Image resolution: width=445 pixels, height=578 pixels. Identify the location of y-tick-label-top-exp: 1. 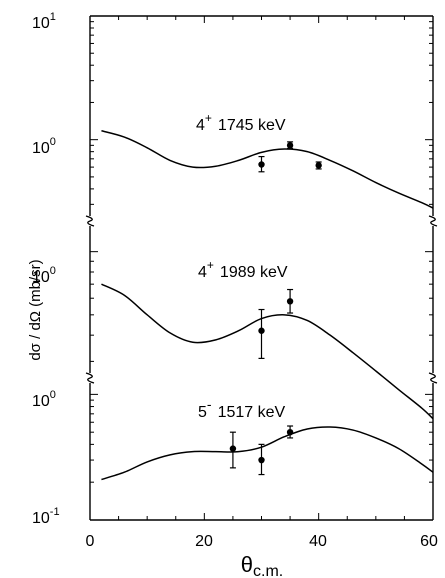
(53, 17).